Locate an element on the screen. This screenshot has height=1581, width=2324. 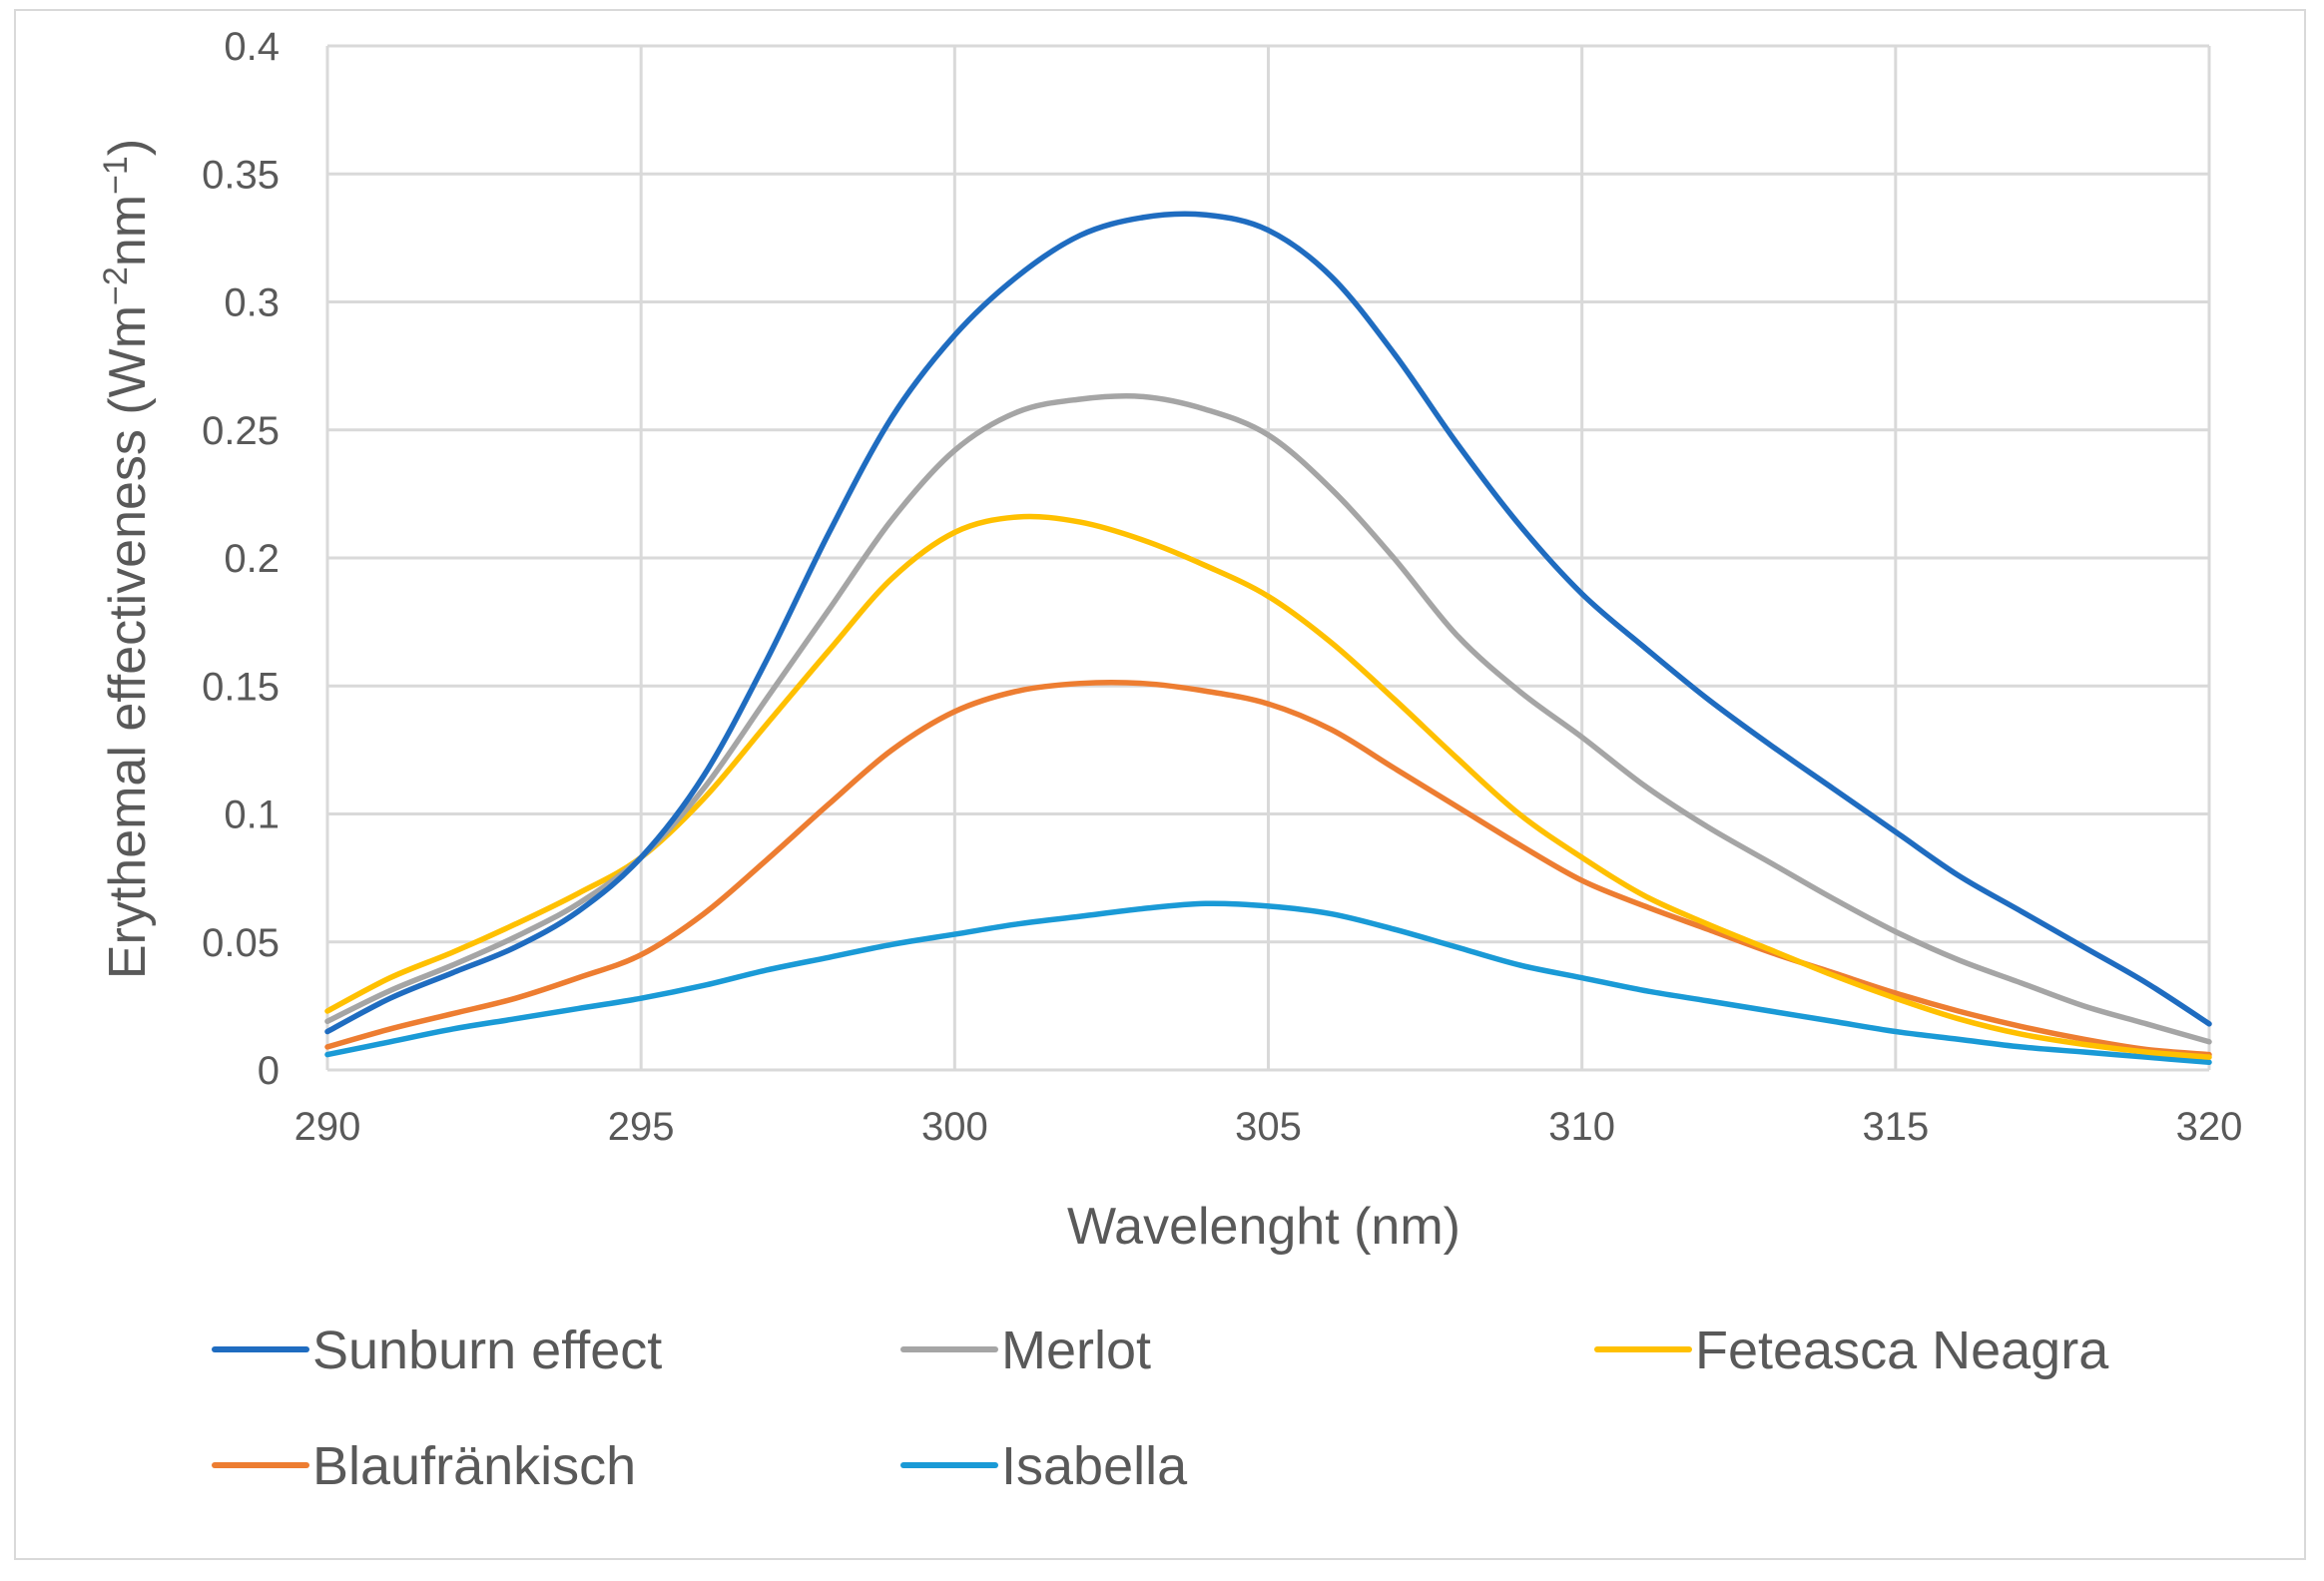
x-axis-tick-labels: 290 295 300 305 310 315 320 is located at coordinates (1269, 1127).